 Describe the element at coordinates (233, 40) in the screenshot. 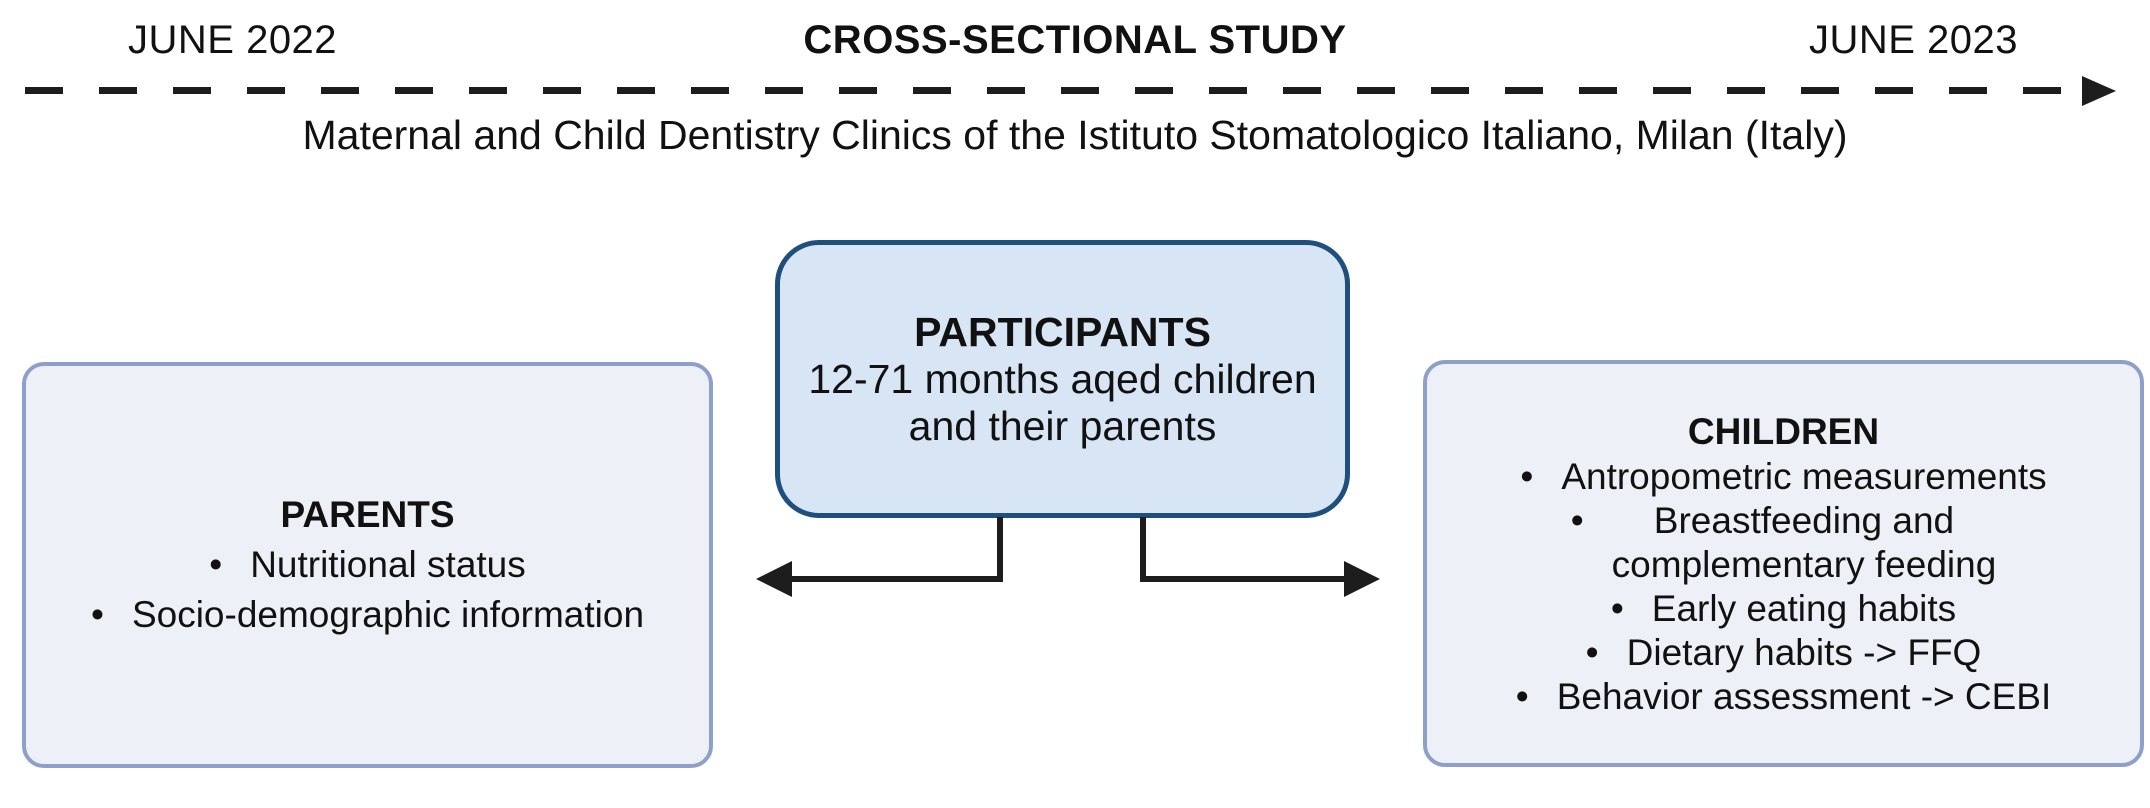

I see `timeline-start-label: JUNE 2022` at that location.